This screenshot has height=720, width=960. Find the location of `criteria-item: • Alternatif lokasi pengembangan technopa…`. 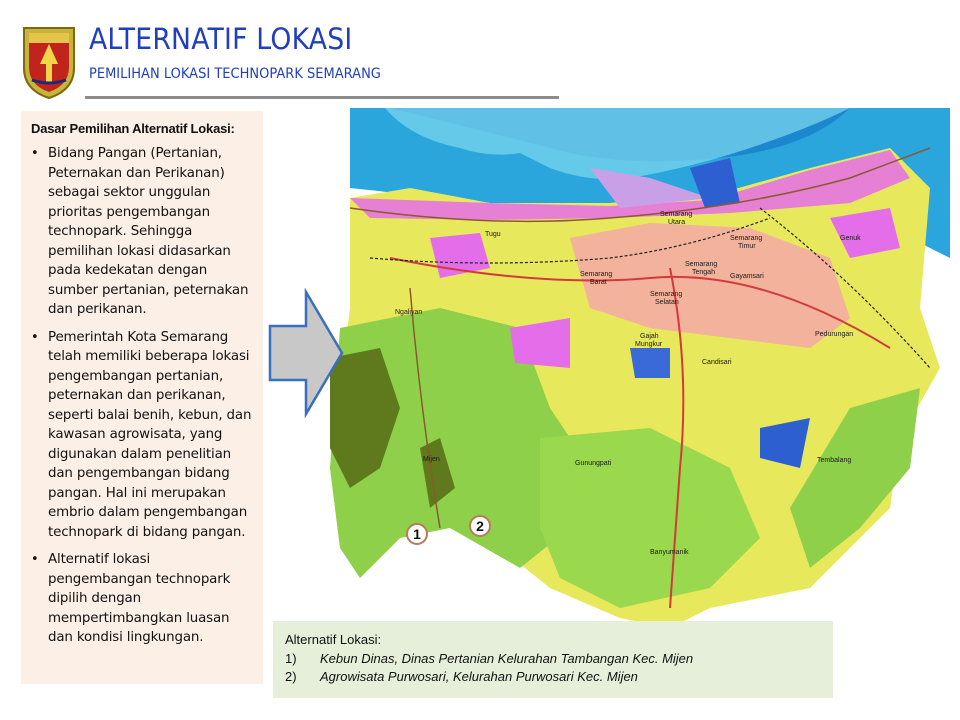

criteria-item: • Alternatif lokasi pengembangan technopa… is located at coordinates (143, 599).